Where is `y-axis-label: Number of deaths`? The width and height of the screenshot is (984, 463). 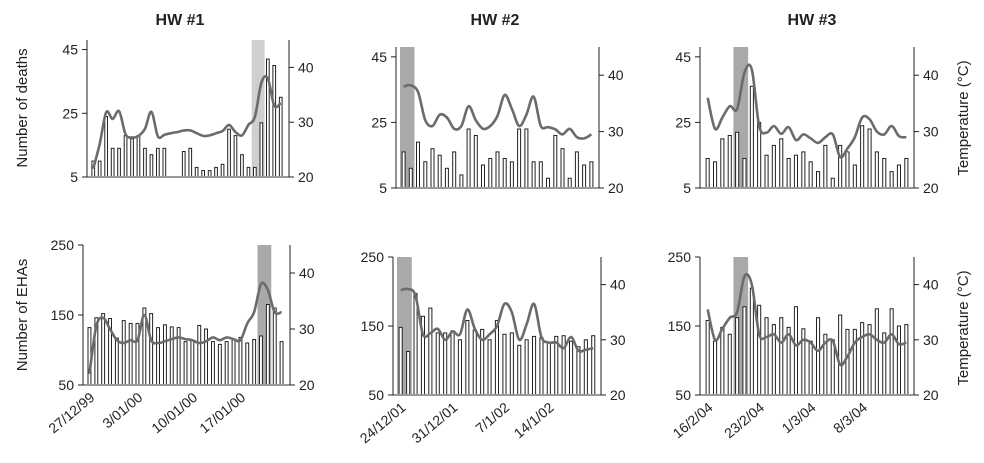
y-axis-label: Number of deaths is located at coordinates (22, 107).